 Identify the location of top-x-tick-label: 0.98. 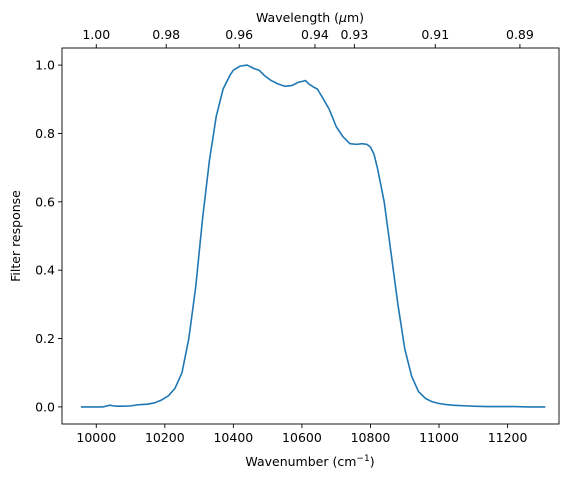
(166, 34).